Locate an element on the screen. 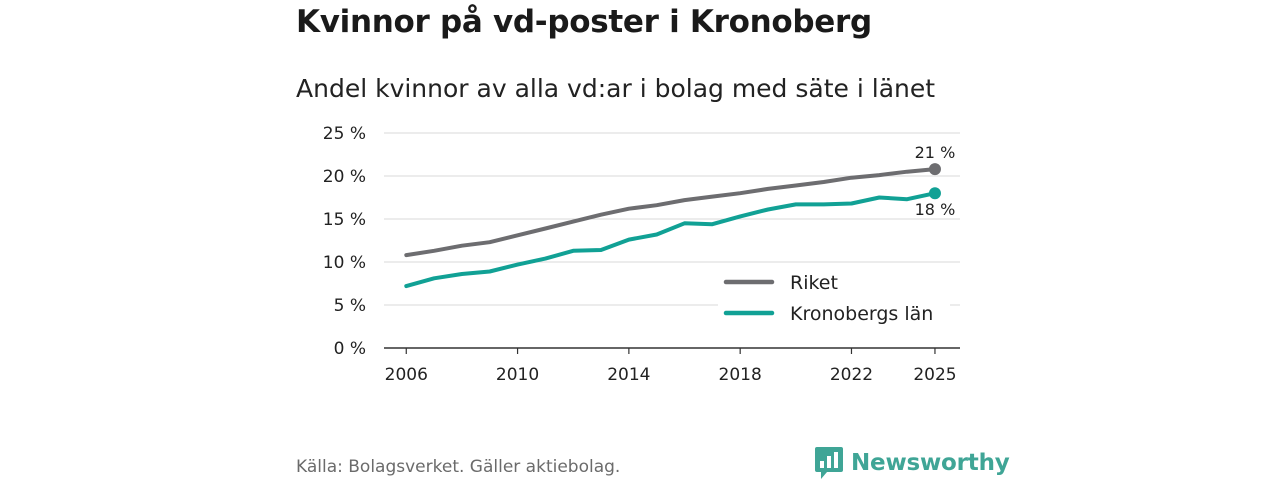 The height and width of the screenshot is (480, 1280). y-tick-label: 5 % is located at coordinates (350, 306).